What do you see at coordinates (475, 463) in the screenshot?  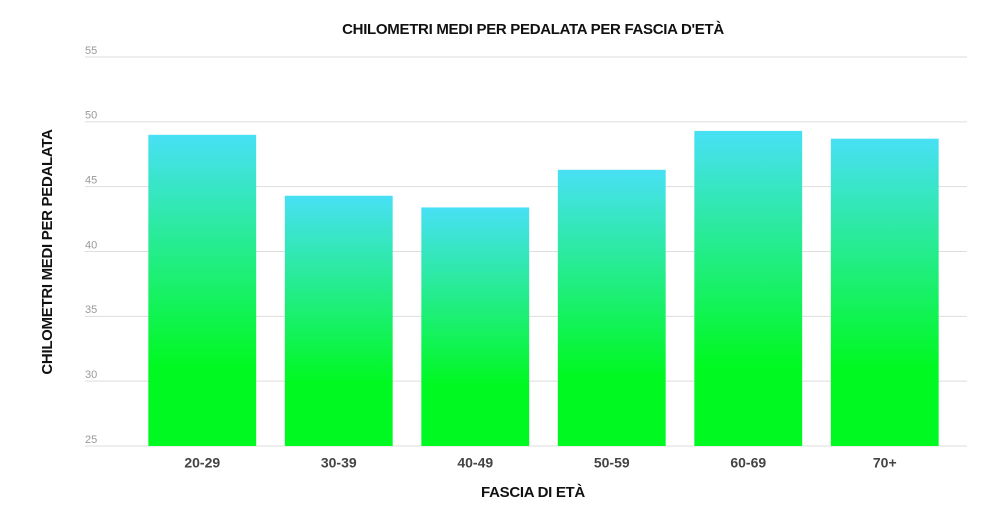 I see `x-tick-label: 40-49` at bounding box center [475, 463].